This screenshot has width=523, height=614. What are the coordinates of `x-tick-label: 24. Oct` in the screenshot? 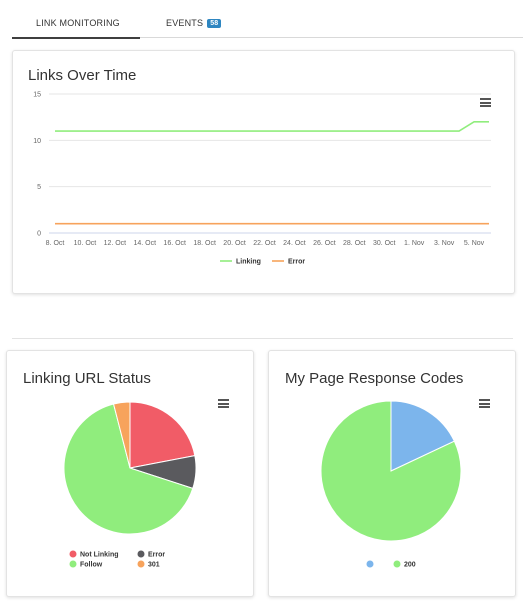 It's located at (294, 243).